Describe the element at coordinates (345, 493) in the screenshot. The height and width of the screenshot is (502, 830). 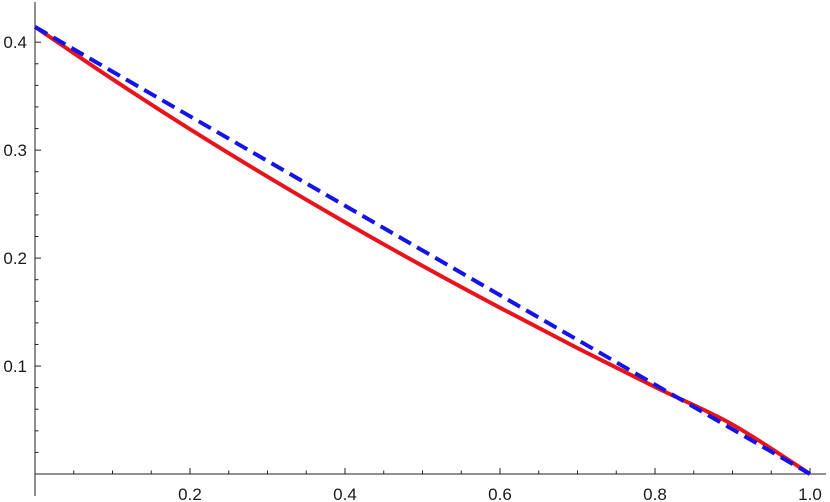
I see `x-tick-label: 0.4` at that location.